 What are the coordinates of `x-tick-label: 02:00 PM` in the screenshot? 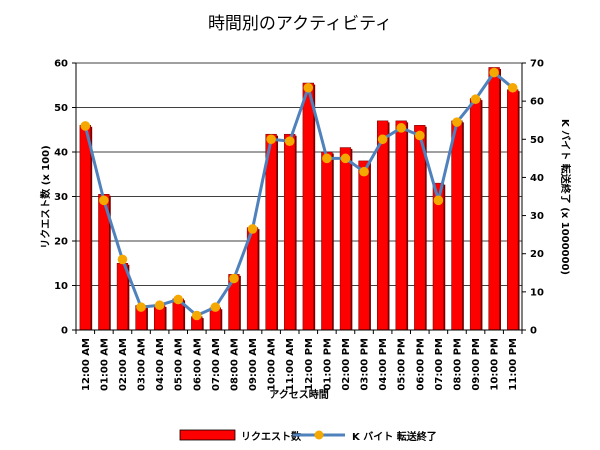 It's located at (346, 364).